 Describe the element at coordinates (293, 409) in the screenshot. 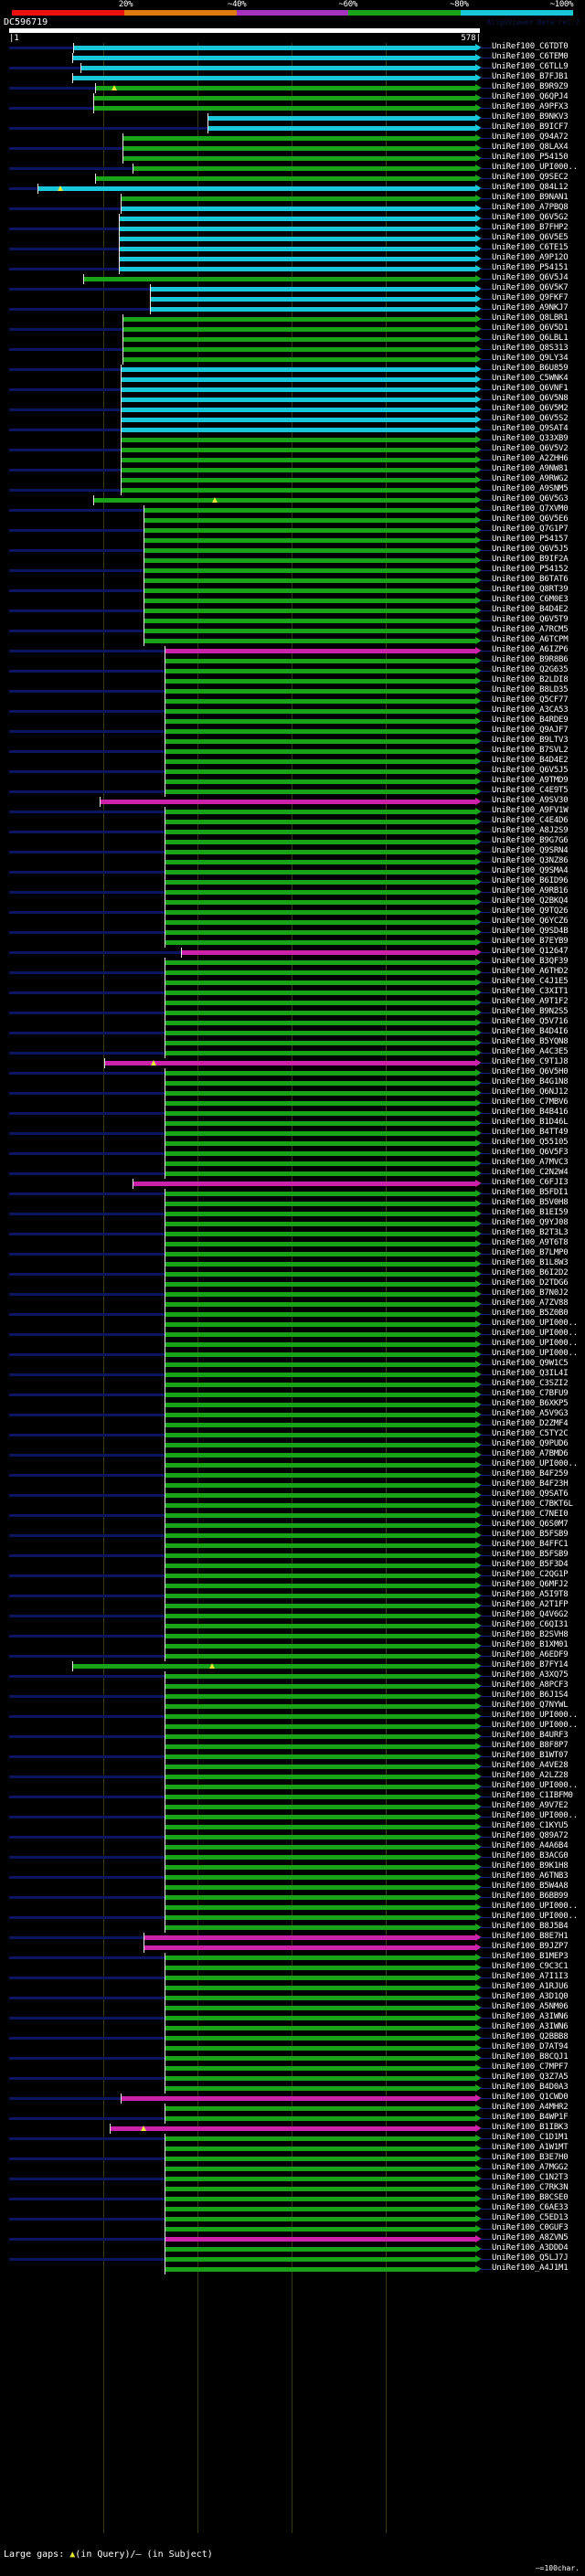

I see `table-row: UniRef100_Q6V5M2` at that location.